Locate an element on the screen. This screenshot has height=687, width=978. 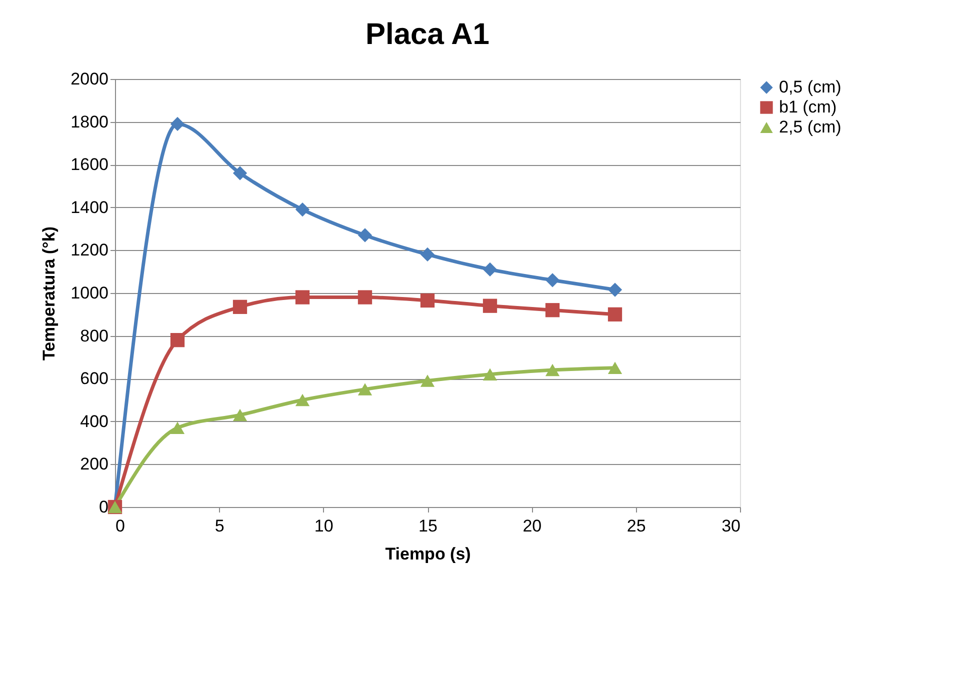
legend-label: 2,5 (cm) is located at coordinates (810, 127).